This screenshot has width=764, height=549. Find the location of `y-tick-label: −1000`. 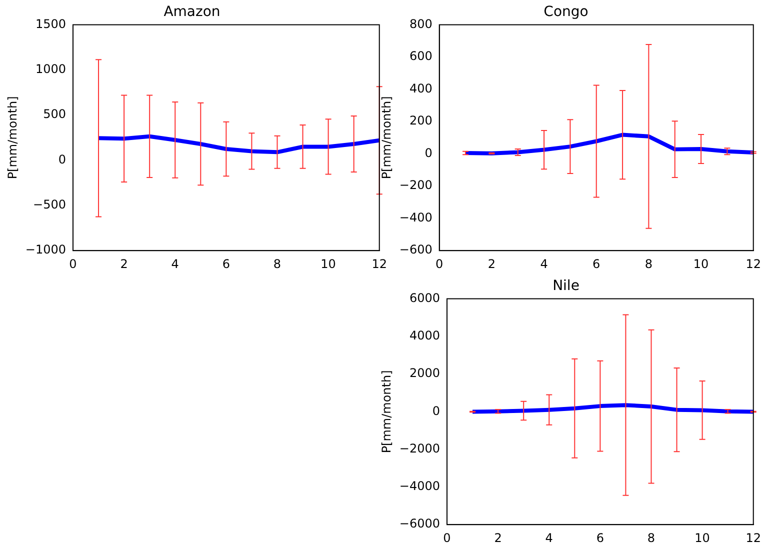

y-tick-label: −1000 is located at coordinates (45, 249).